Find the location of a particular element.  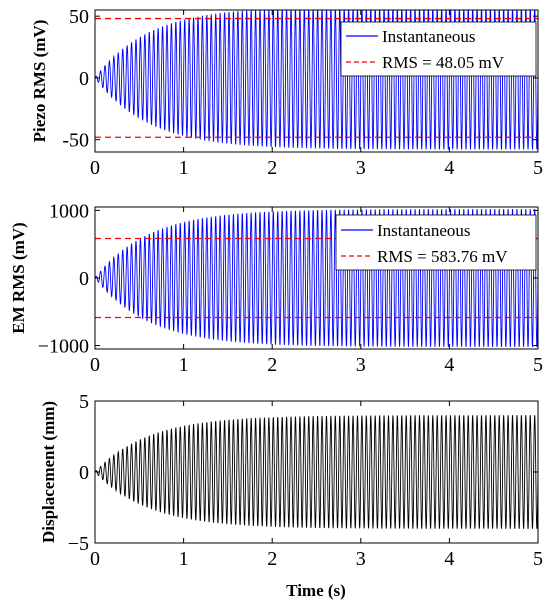

em-rms-group is located at coordinates (316, 278).